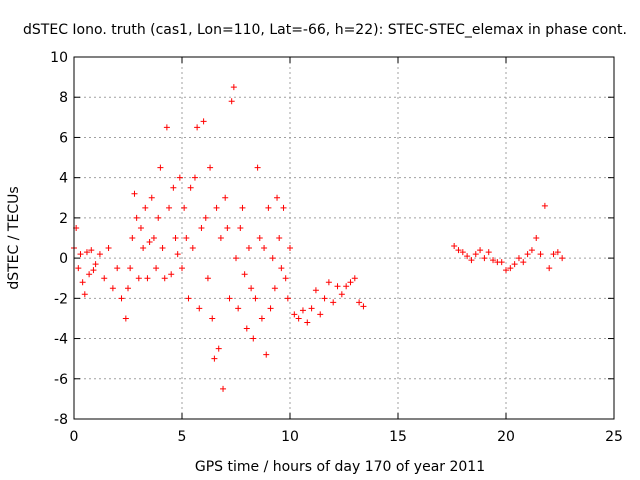  I want to click on y-tick-label: 0, so click(63, 259).